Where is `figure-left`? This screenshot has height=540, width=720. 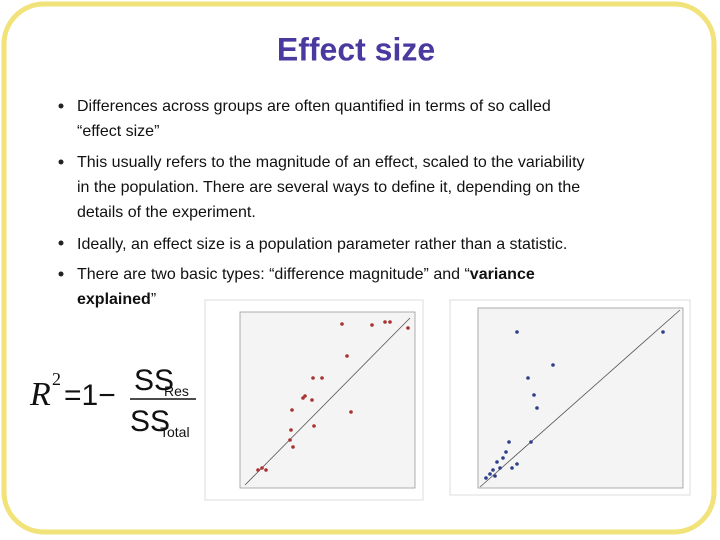 figure-left is located at coordinates (314, 400).